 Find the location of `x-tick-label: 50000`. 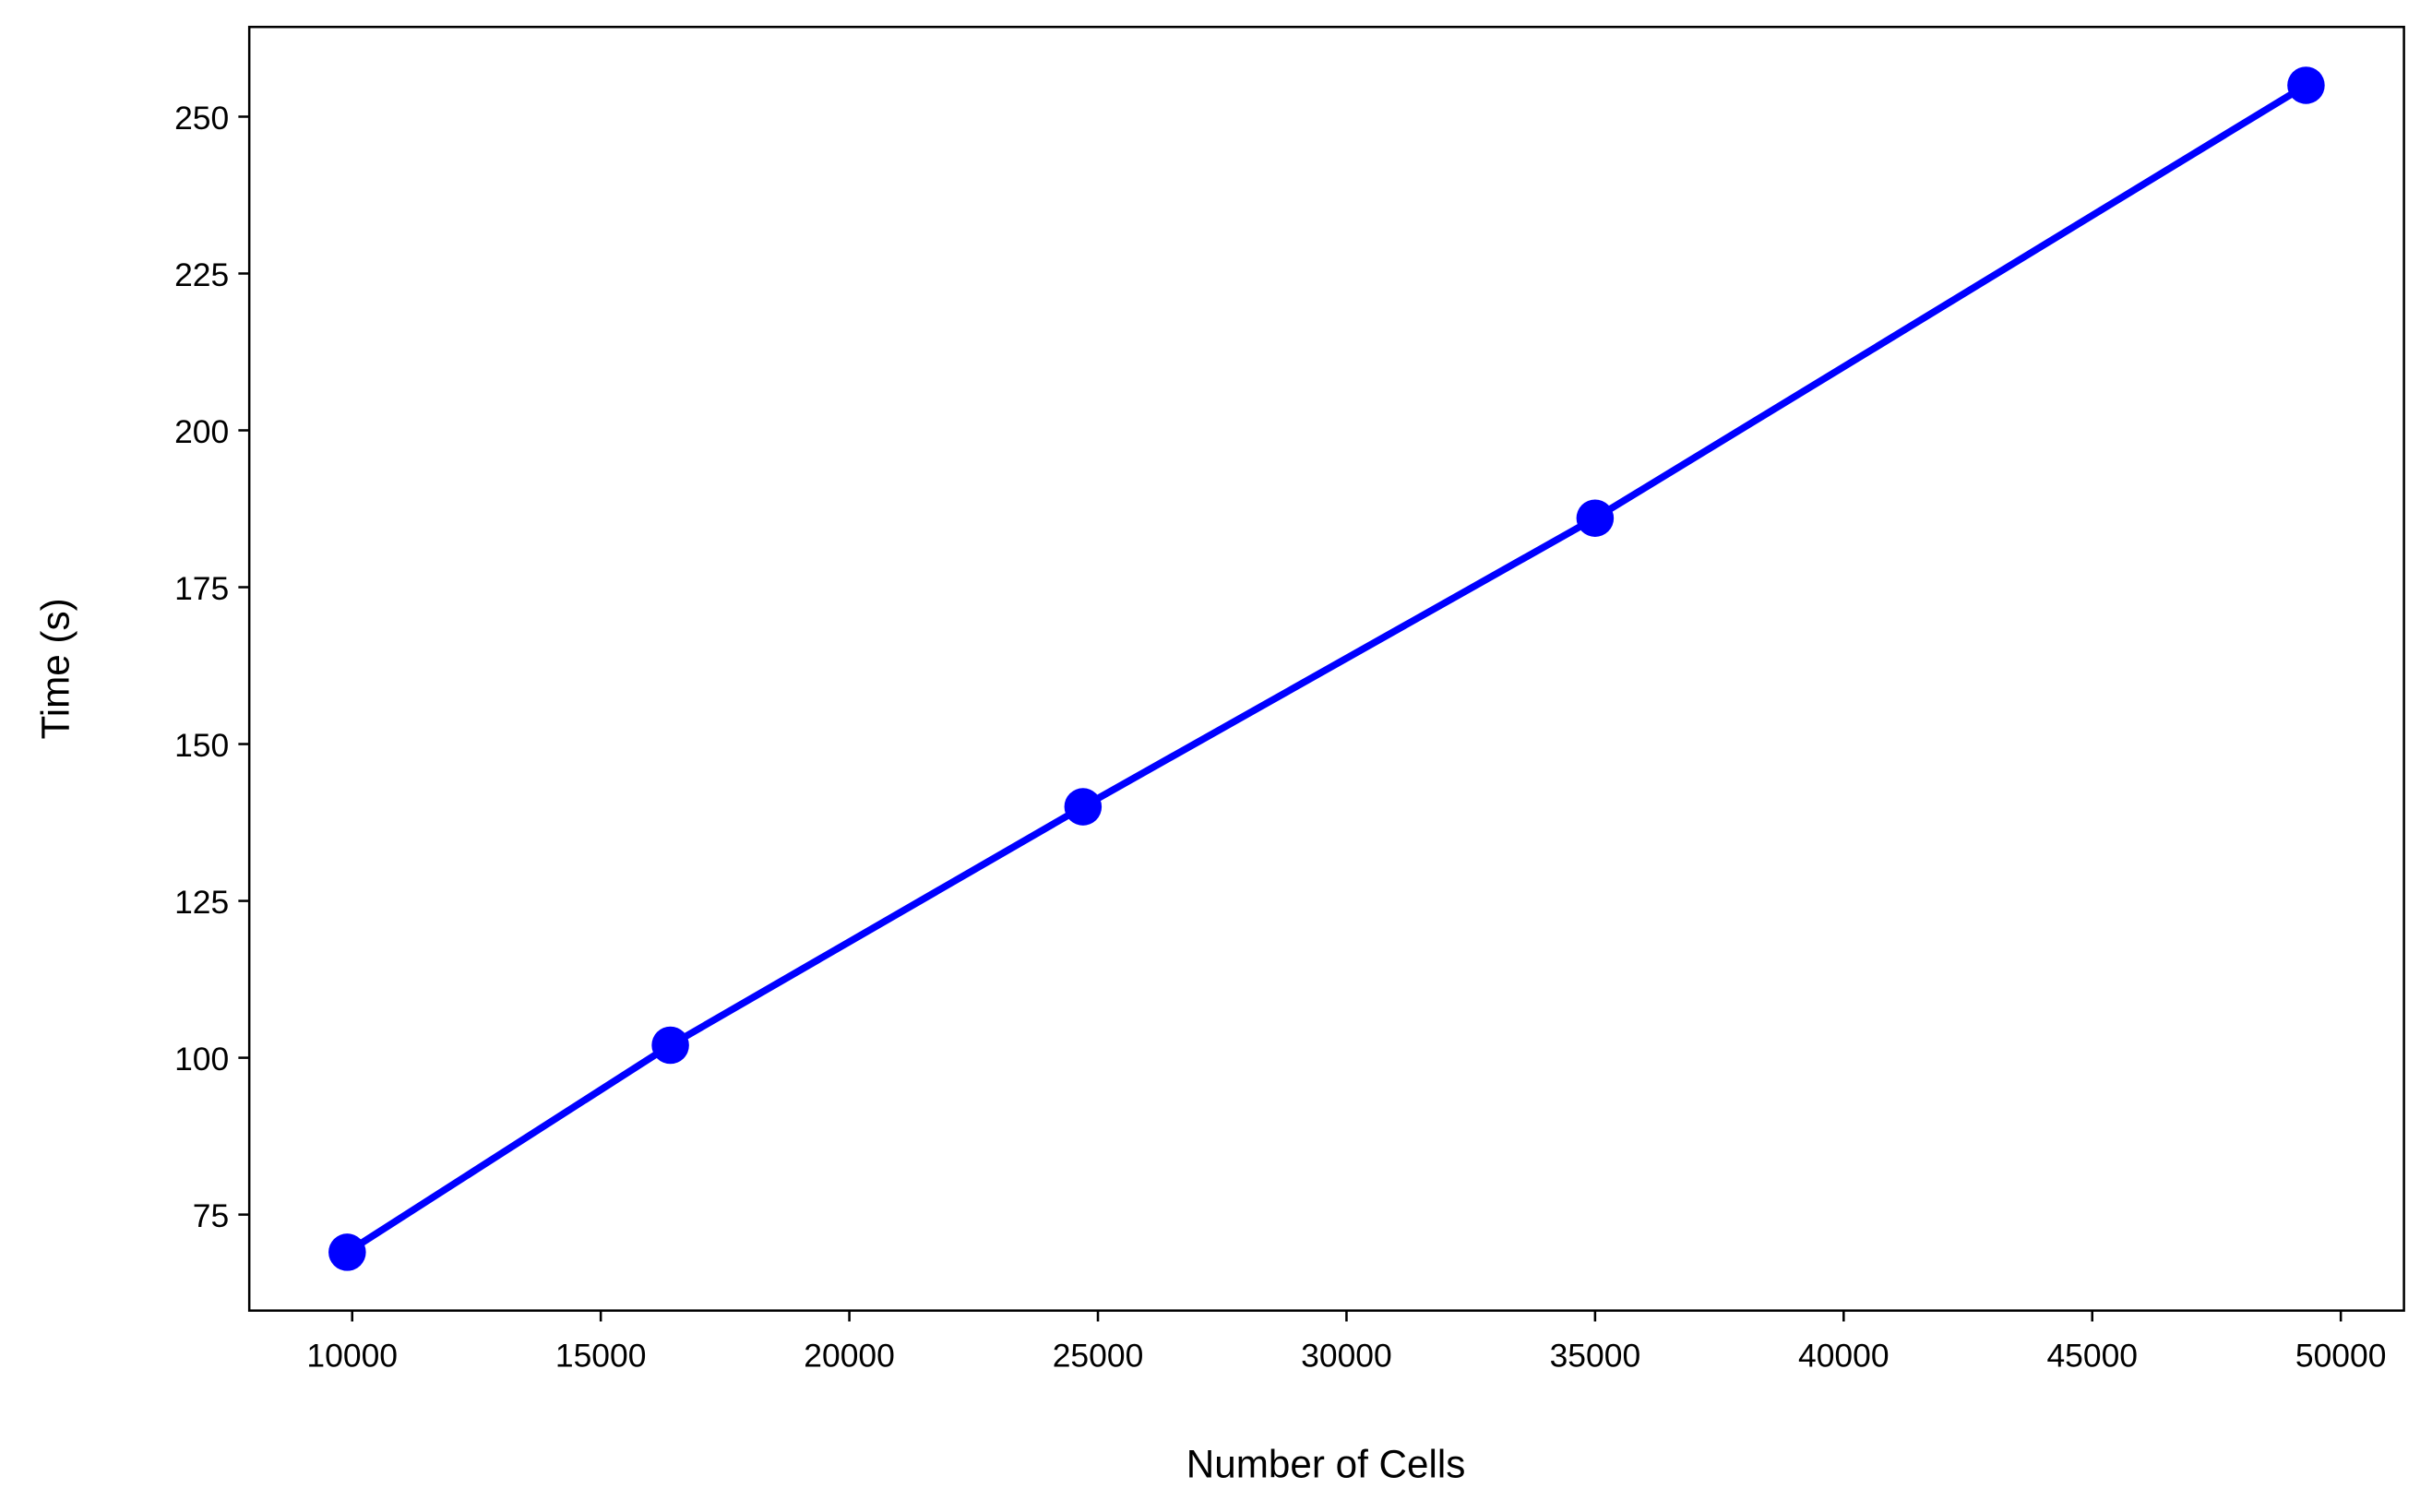

x-tick-label: 50000 is located at coordinates (2341, 1355).